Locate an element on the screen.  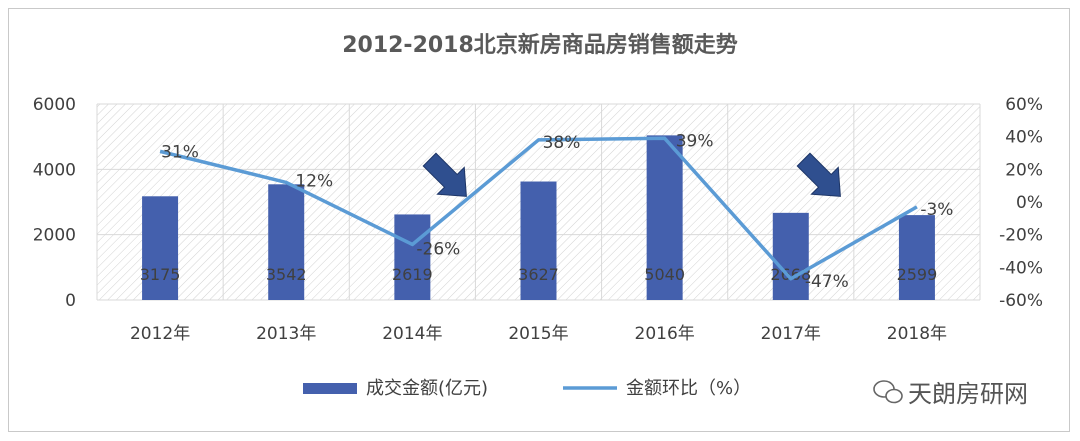
x-axis: 2012年 2013年 2014年 2015年 2016年 2017年 2018年 is located at coordinates (538, 334).